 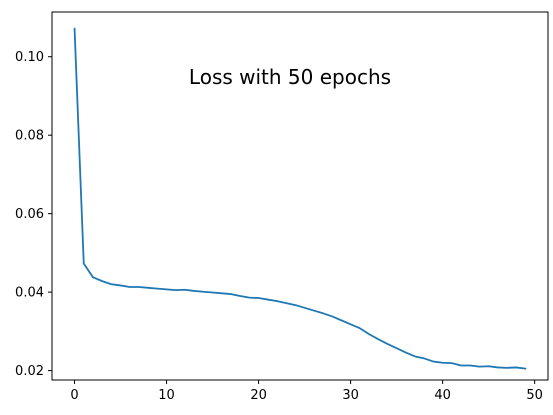 What do you see at coordinates (29, 293) in the screenshot?
I see `y-tick-label: 0.04` at bounding box center [29, 293].